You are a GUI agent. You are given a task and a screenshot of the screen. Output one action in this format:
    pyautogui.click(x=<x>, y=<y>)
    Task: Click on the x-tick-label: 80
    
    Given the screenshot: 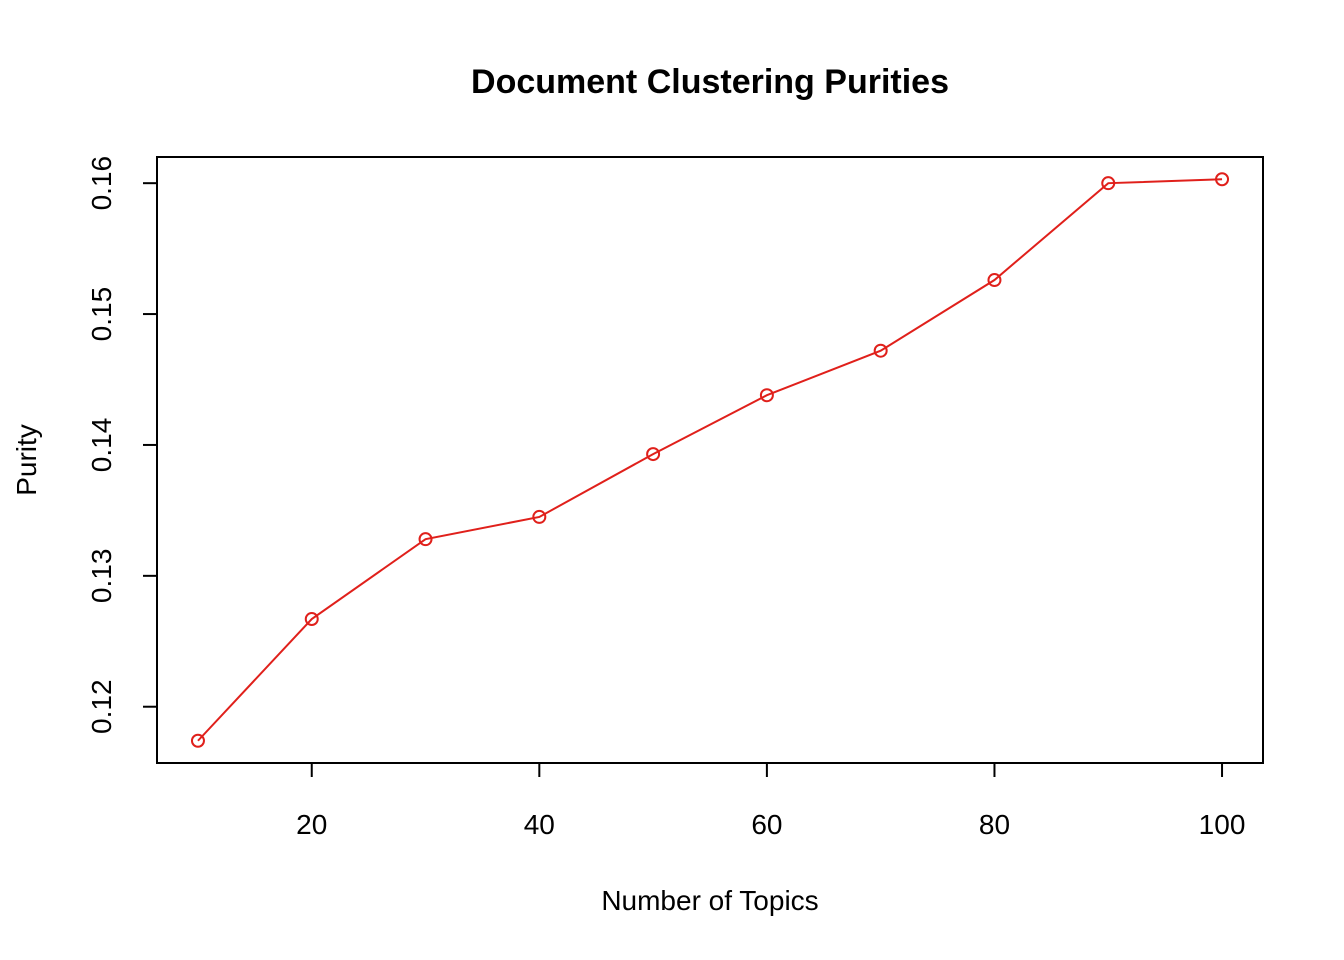 What is the action you would take?
    pyautogui.click(x=994, y=824)
    